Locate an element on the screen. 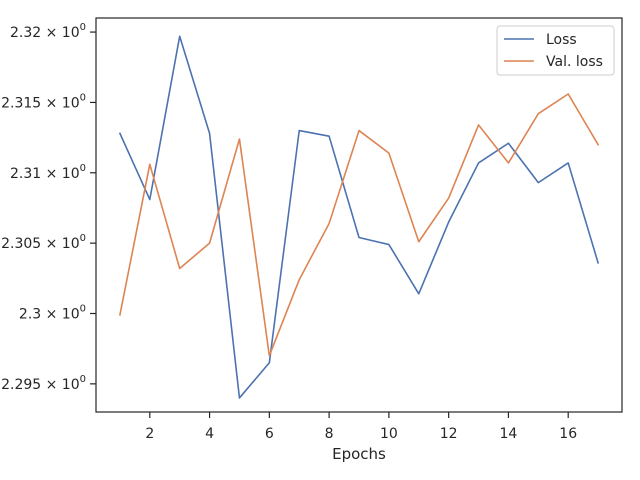 The width and height of the screenshot is (640, 480). x-tick-label: 4 is located at coordinates (209, 434).